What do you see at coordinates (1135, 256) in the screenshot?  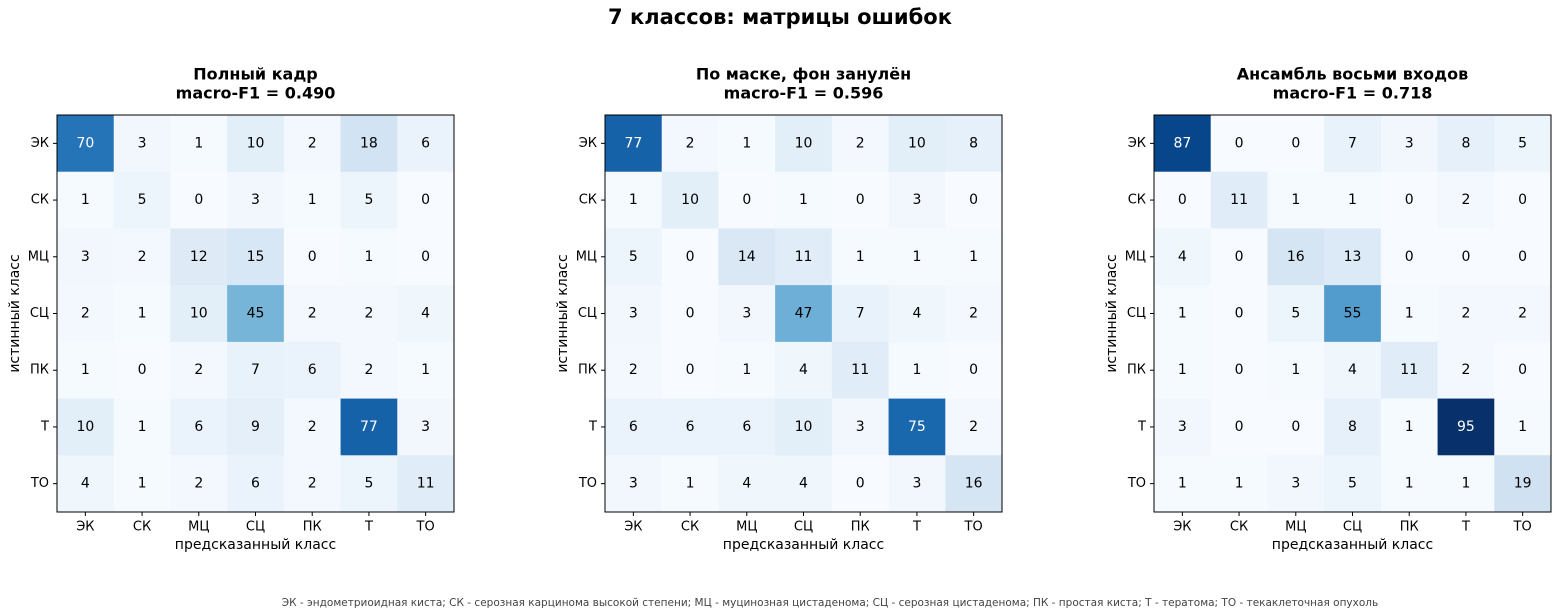 I see `y-tick-label: МЦ` at bounding box center [1135, 256].